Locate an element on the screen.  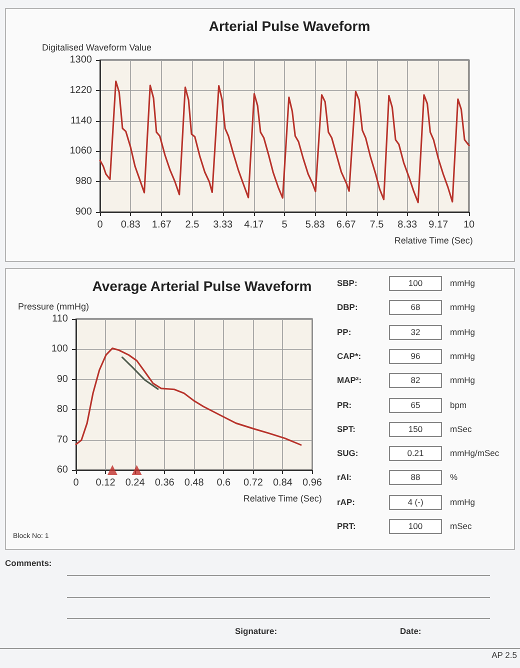
x-tick-label: 7.5 is located at coordinates (377, 225).